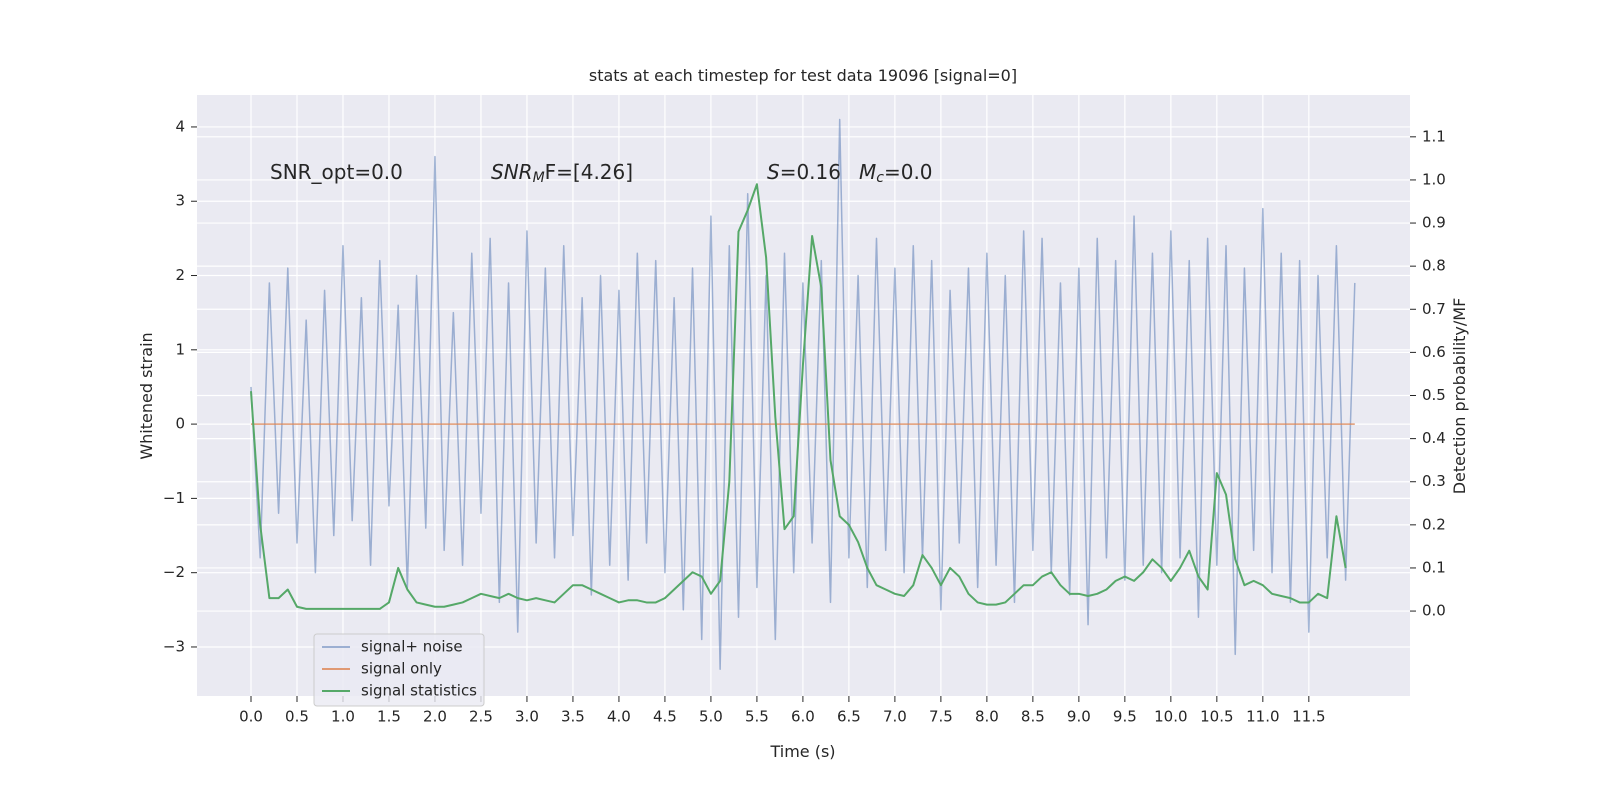  What do you see at coordinates (1434, 395) in the screenshot?
I see `y2-tick-label: 0.5` at bounding box center [1434, 395].